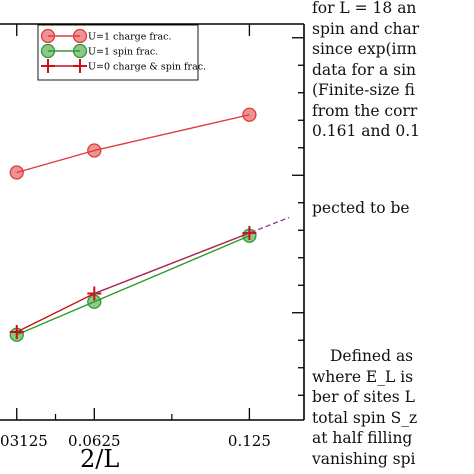 This screenshot has width=474, height=474. I want to click on x-tick-label: 0.125, so click(249, 441).